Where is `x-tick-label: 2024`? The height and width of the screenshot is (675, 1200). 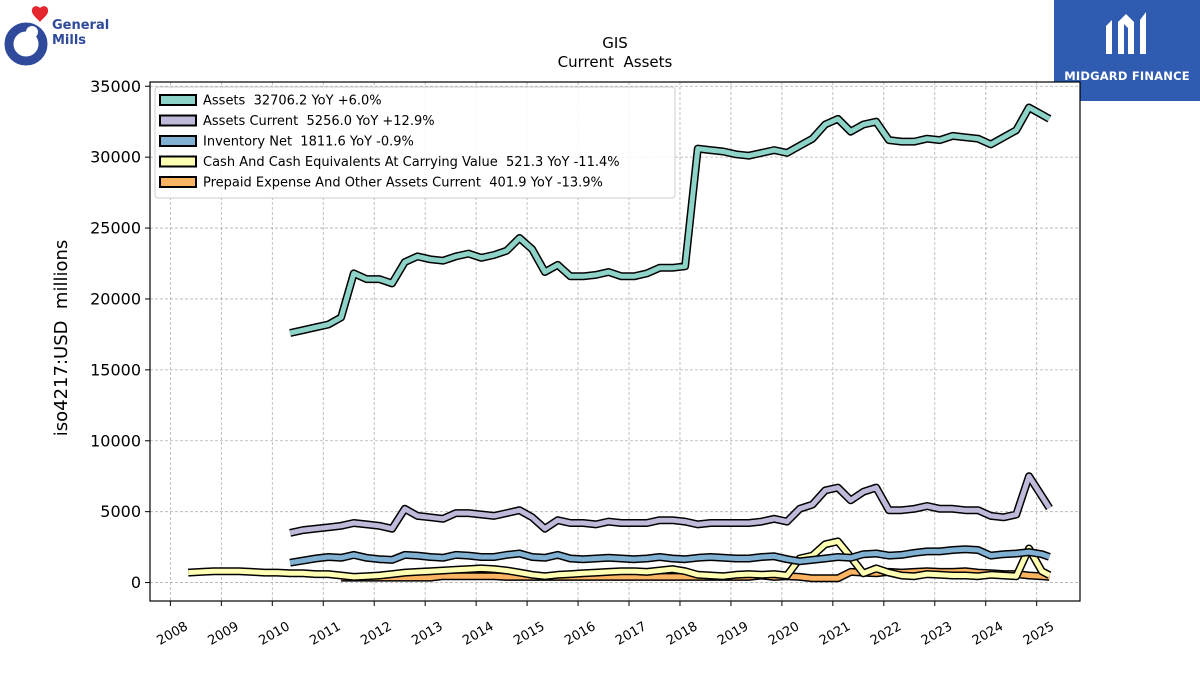
x-tick-label: 2024 is located at coordinates (988, 634).